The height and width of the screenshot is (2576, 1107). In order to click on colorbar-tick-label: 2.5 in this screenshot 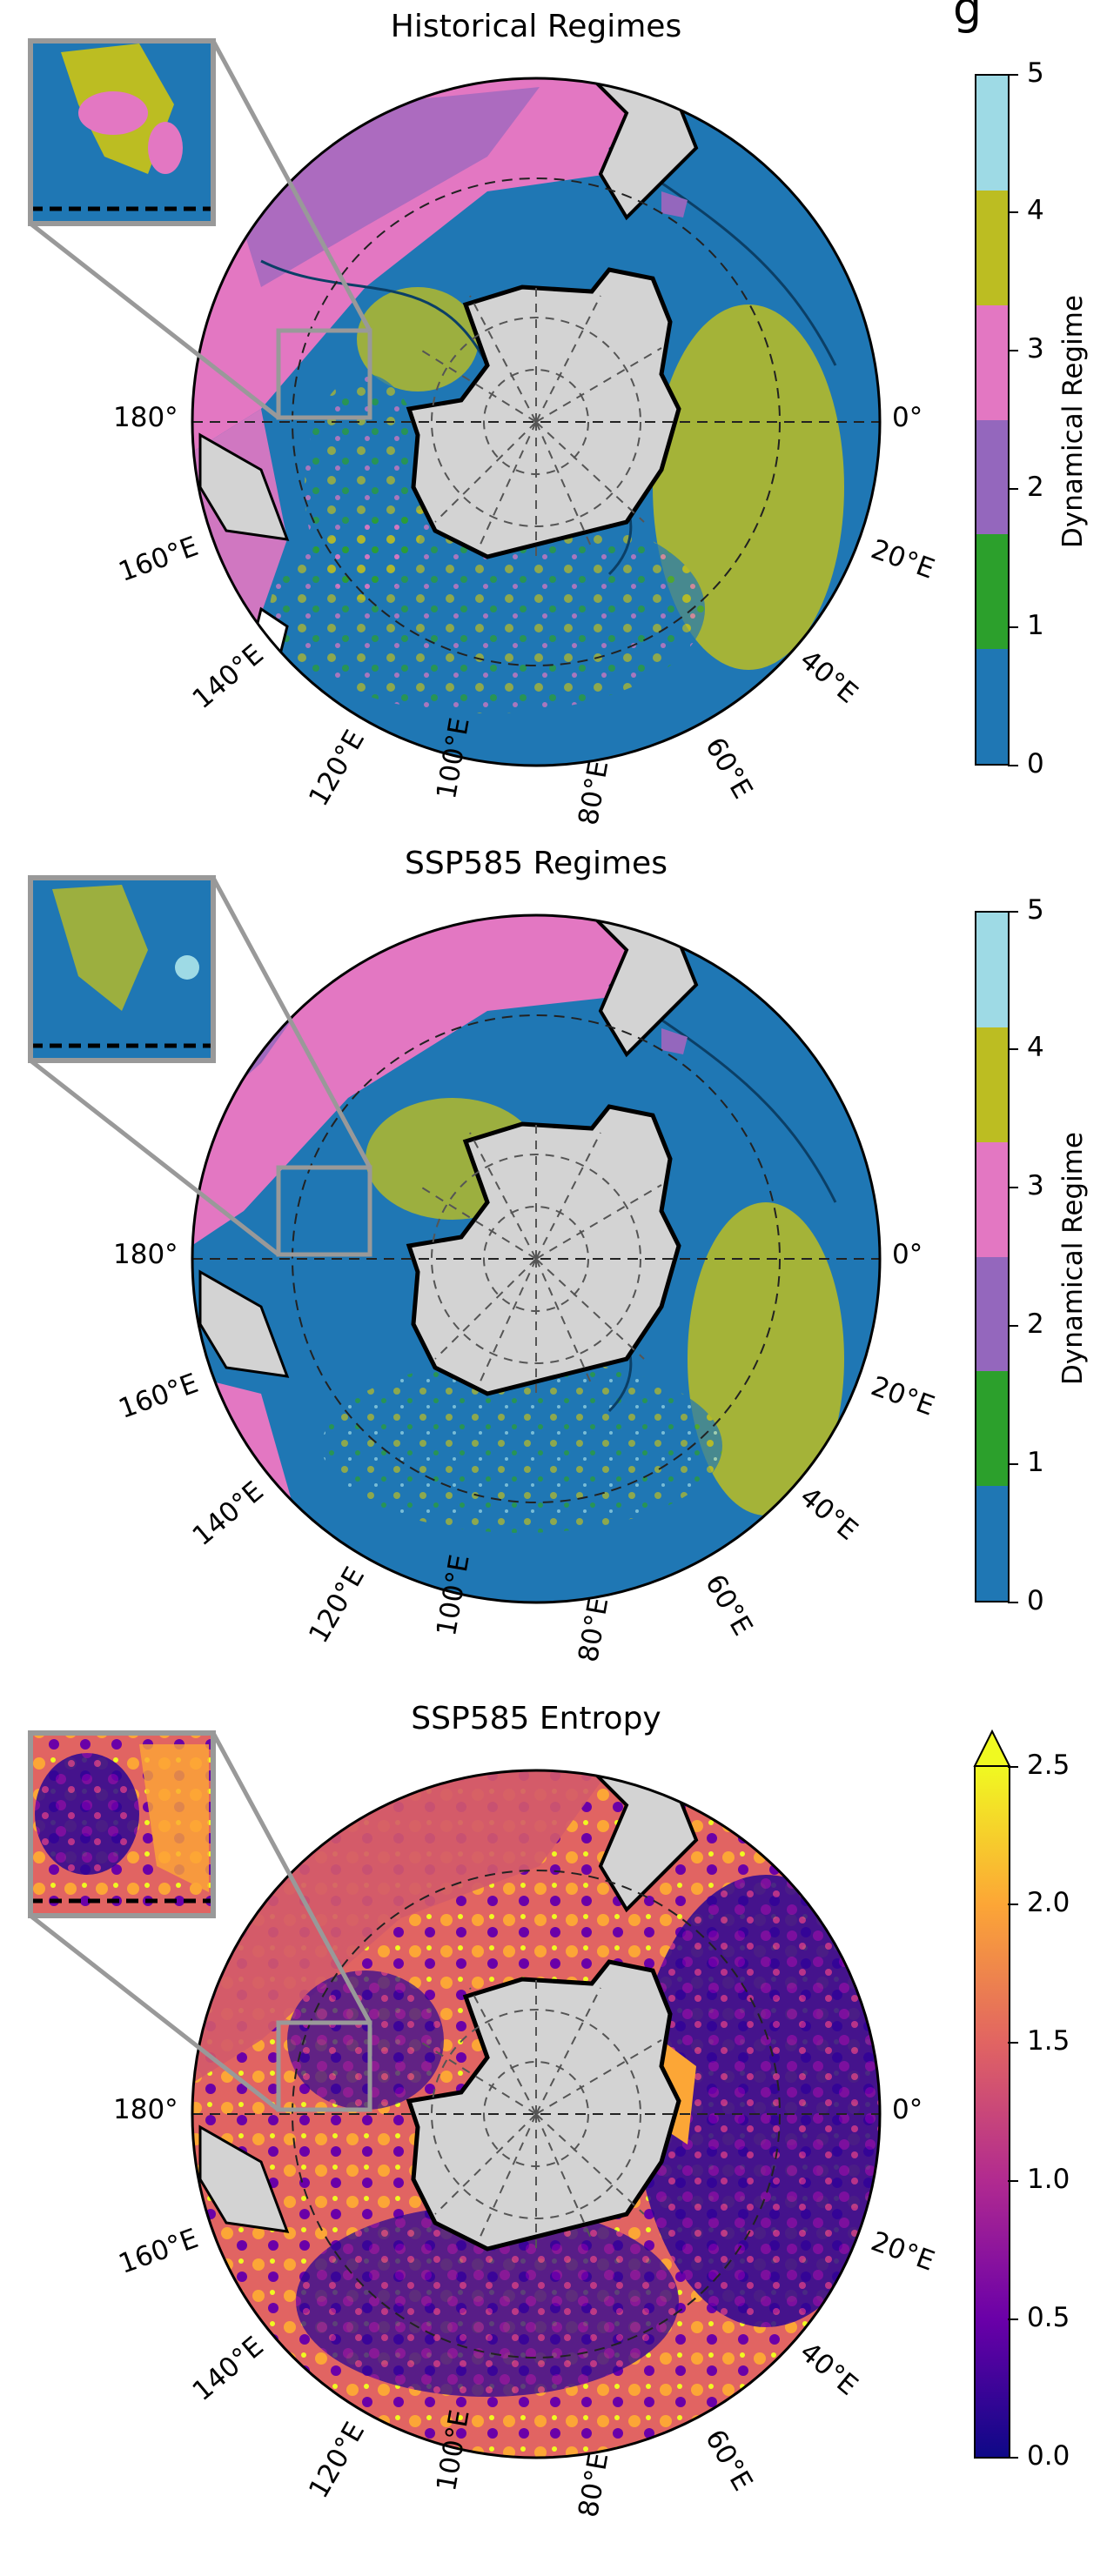, I will do `click(1048, 1765)`.